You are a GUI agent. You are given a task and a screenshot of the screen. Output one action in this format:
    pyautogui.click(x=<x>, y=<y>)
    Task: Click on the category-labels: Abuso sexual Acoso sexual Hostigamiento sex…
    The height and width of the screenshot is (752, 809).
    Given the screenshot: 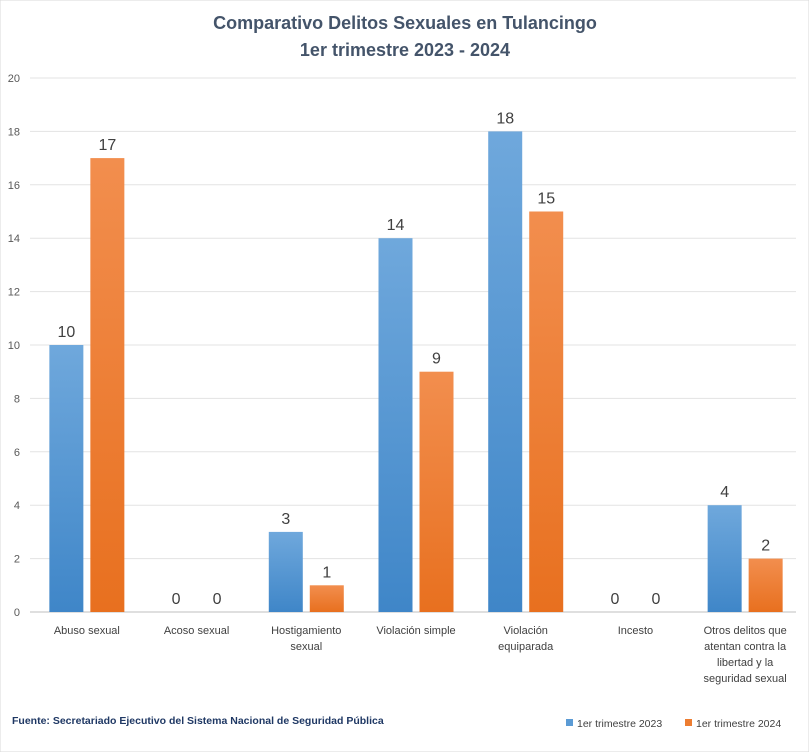 What is the action you would take?
    pyautogui.click(x=420, y=655)
    